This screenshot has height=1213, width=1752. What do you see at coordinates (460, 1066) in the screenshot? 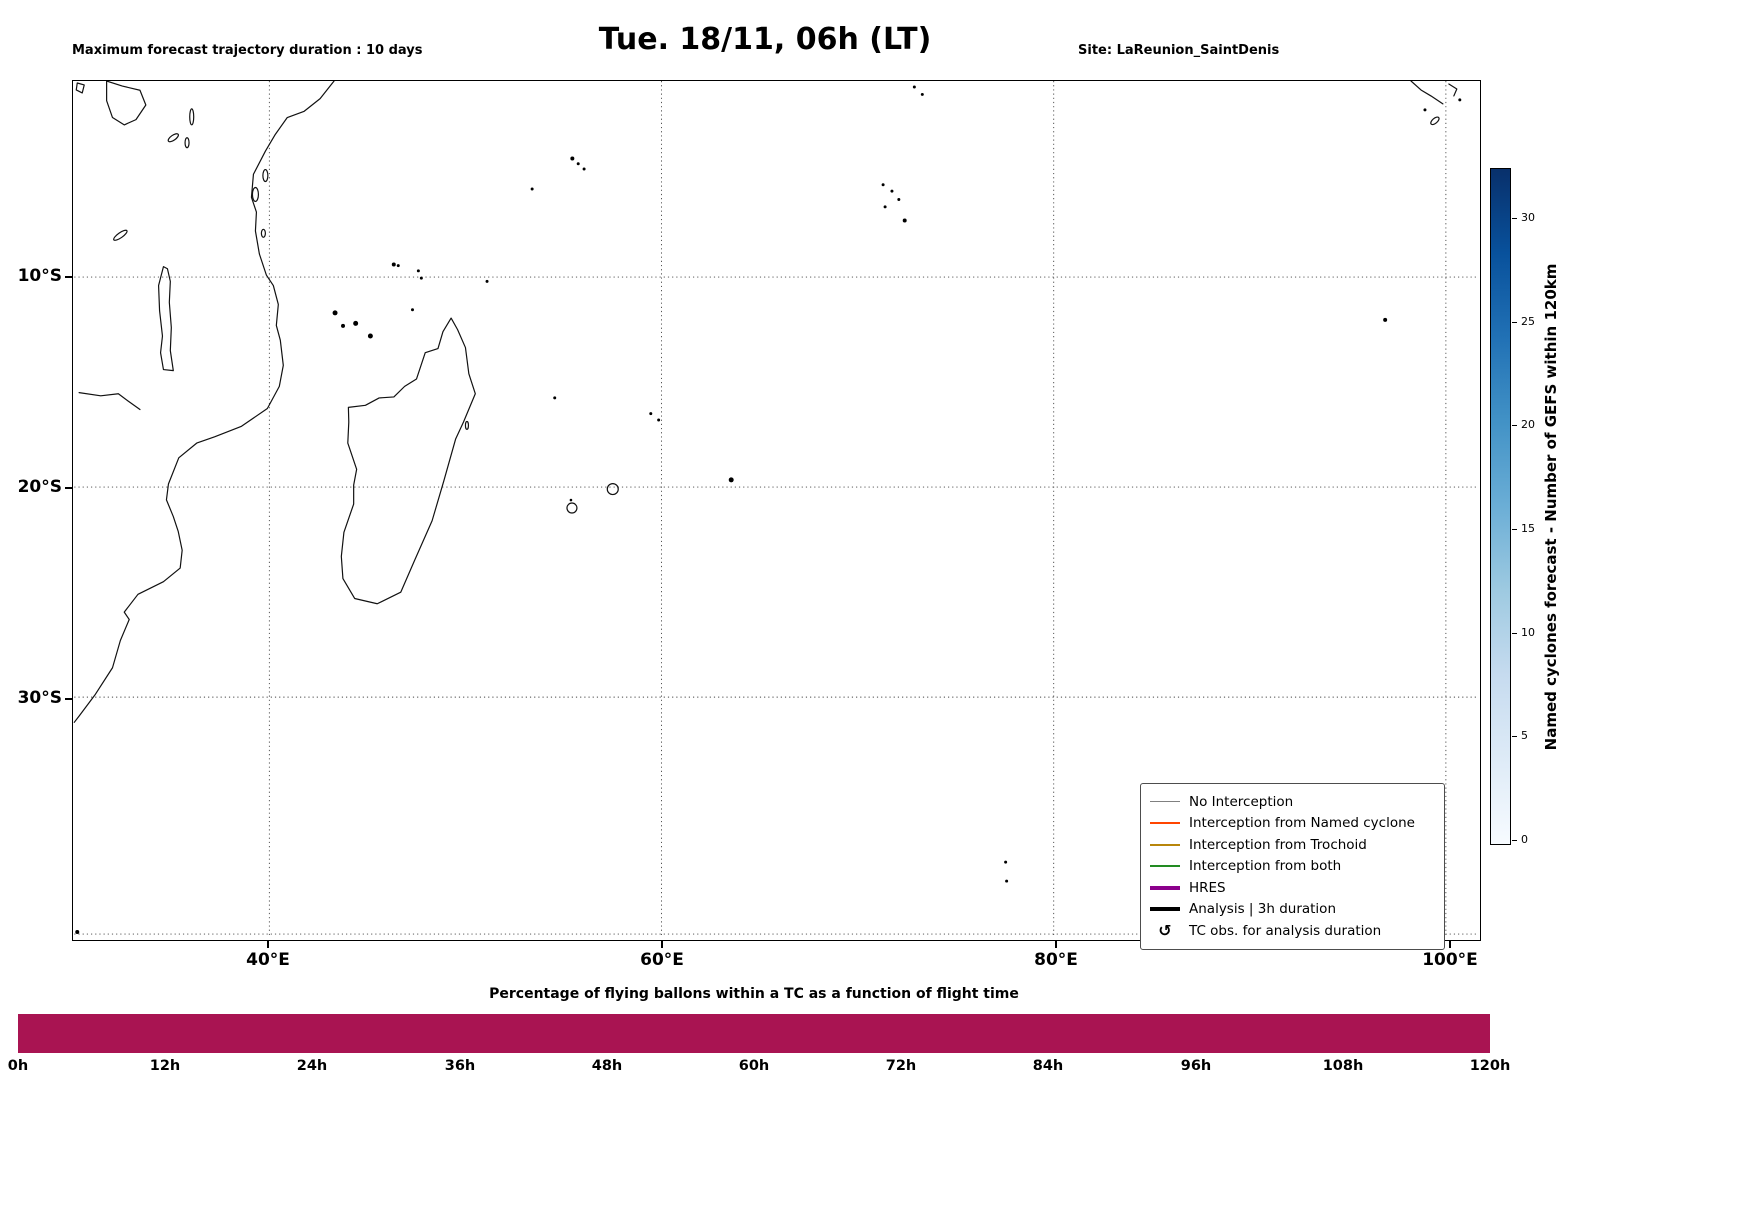
I see `strip-tick-36h: 36h` at bounding box center [460, 1066].